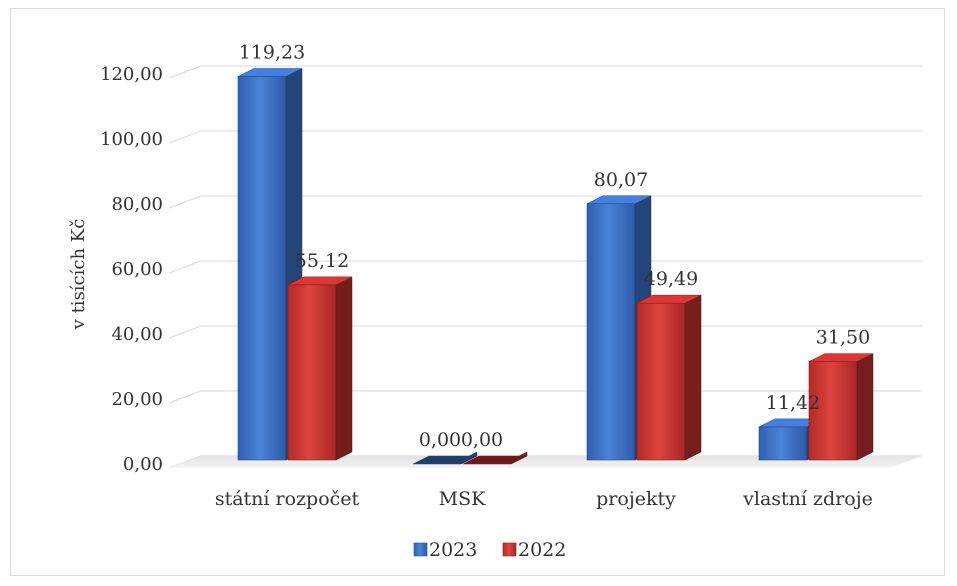 This screenshot has height=586, width=957. Describe the element at coordinates (843, 338) in the screenshot. I see `data-label-2022-3: 31,50` at that location.